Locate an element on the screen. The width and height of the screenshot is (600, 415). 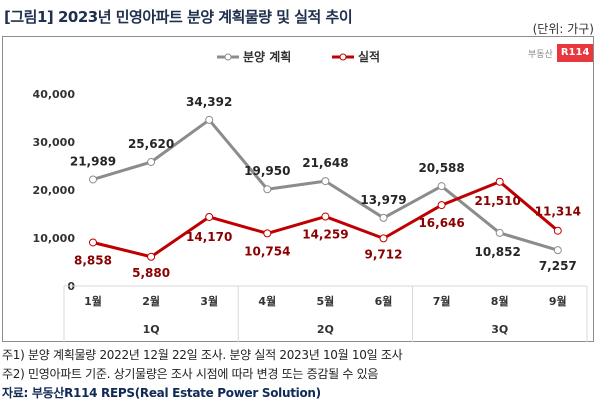
y-tick-label: 10,000 is located at coordinates (54, 238).